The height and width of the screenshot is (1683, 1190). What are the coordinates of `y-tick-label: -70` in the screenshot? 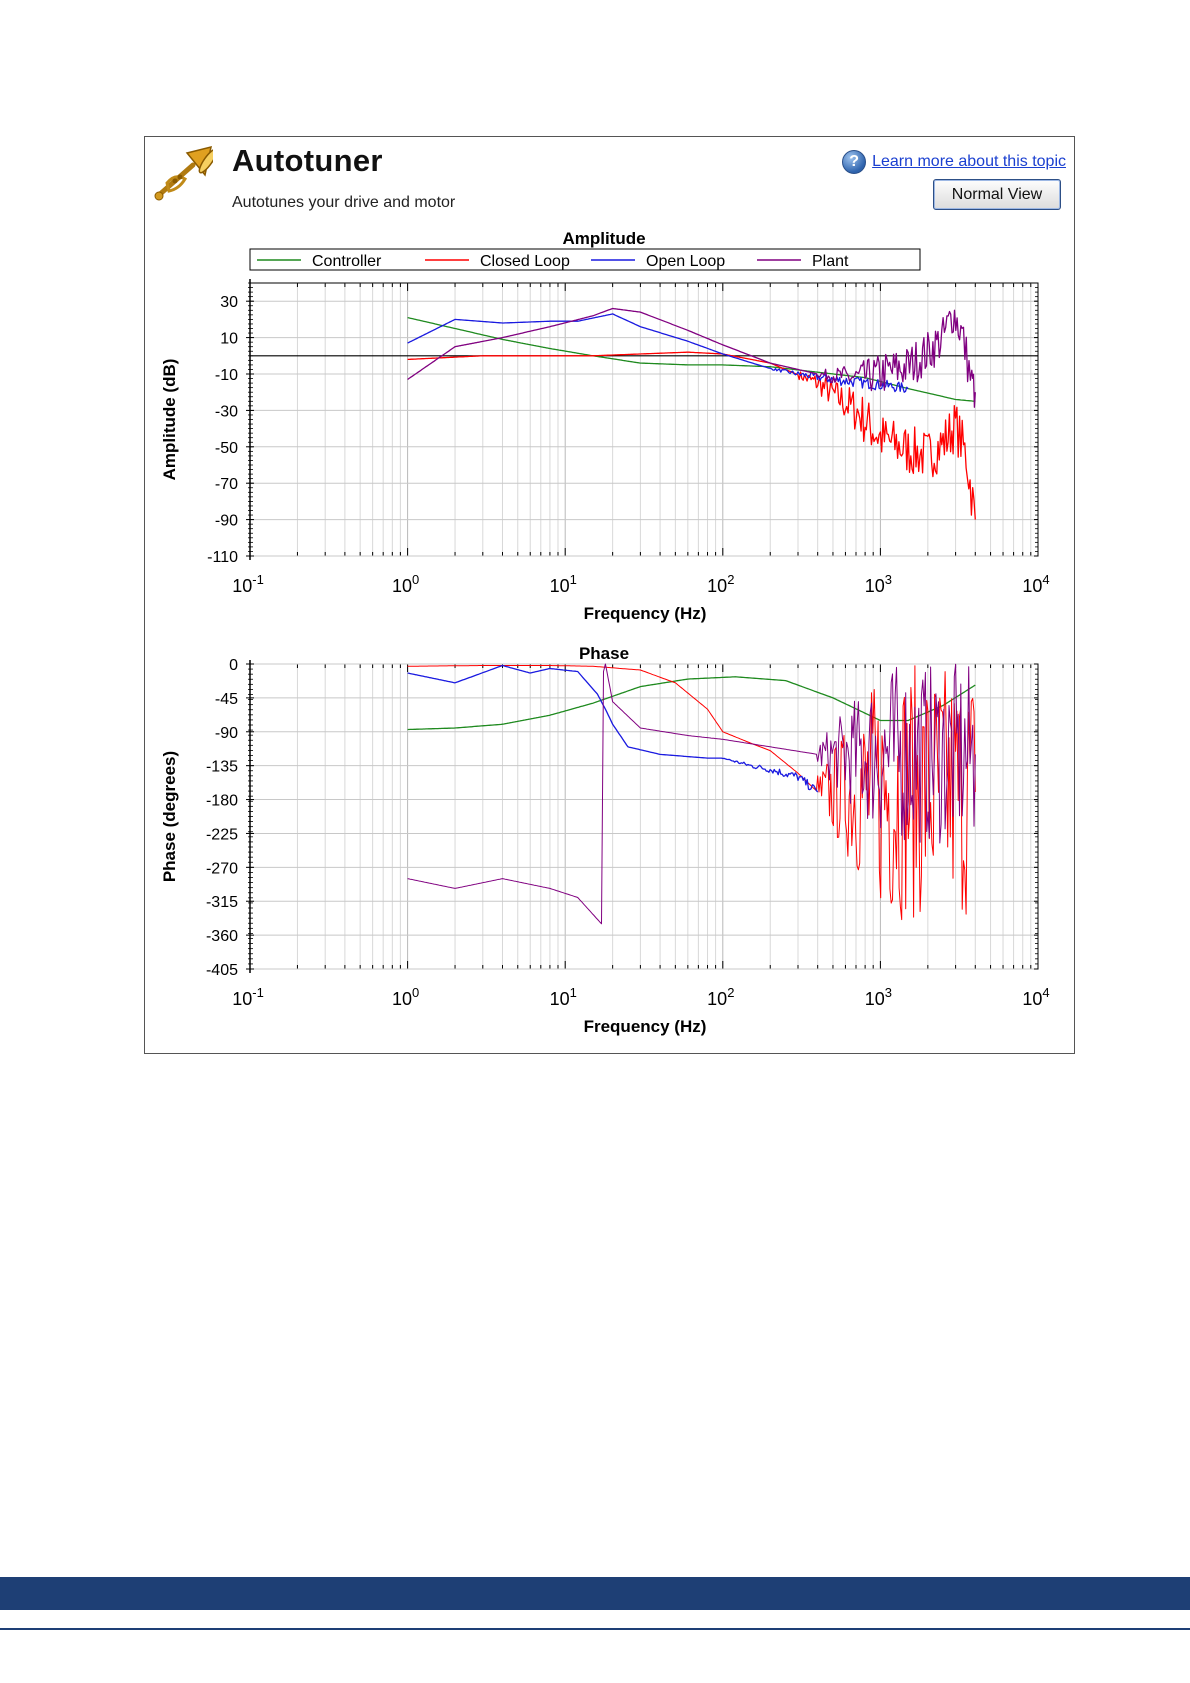 It's located at (226, 484).